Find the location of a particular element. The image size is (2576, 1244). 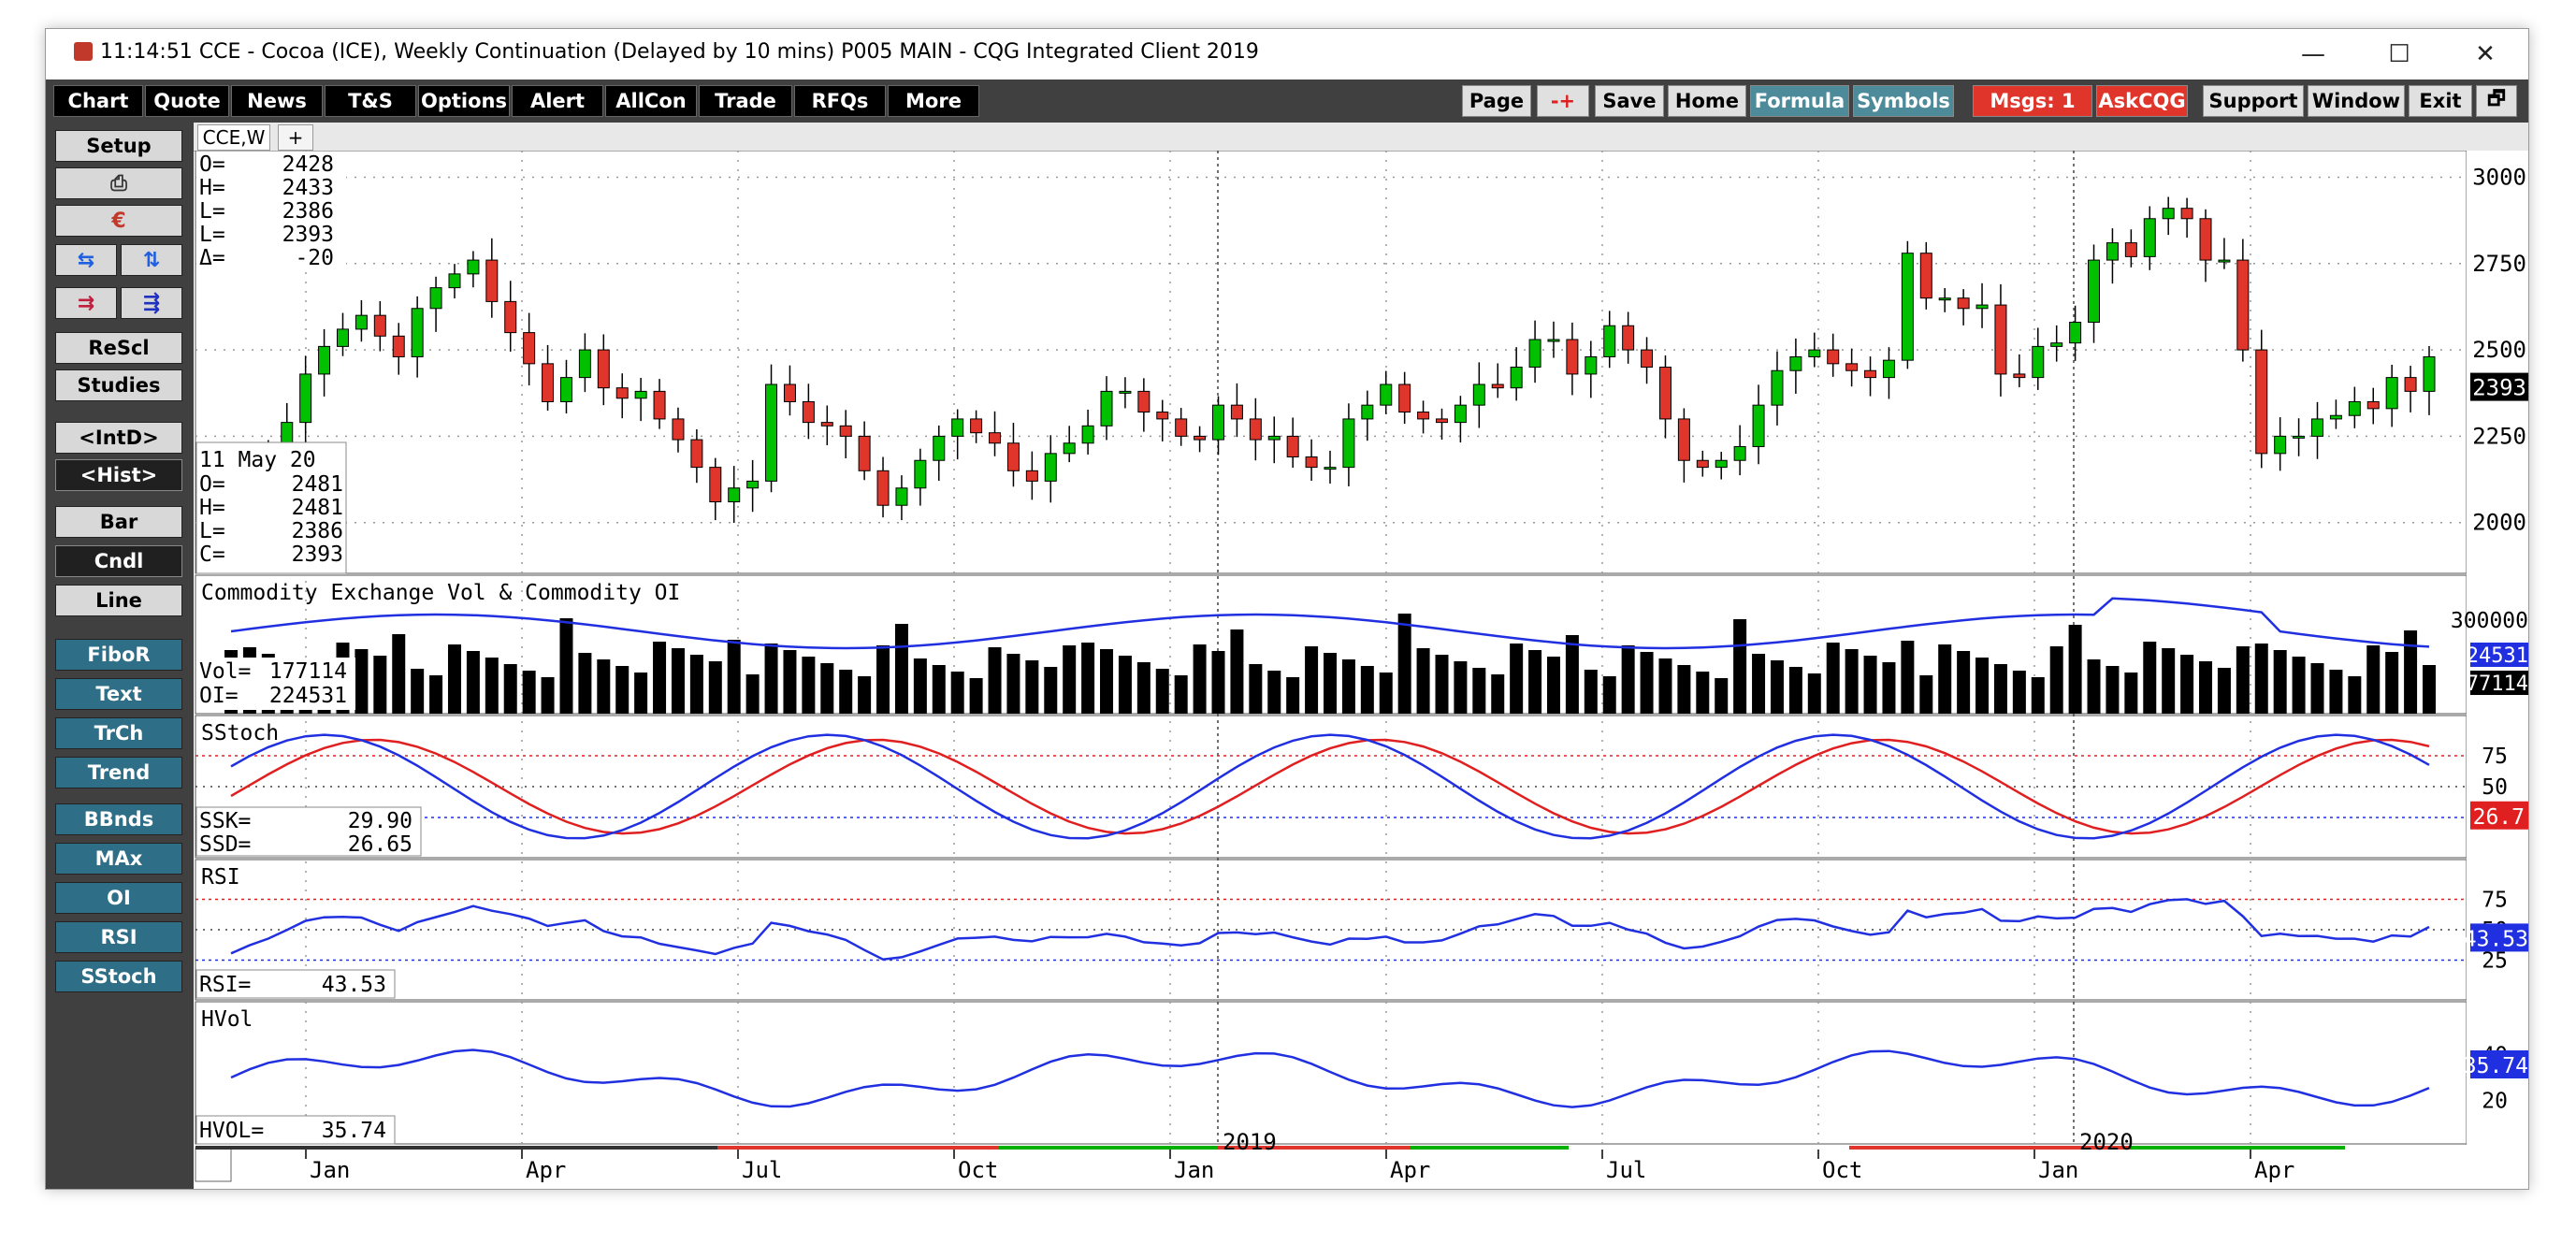

rsi-tick-25: 25 is located at coordinates (2495, 961).